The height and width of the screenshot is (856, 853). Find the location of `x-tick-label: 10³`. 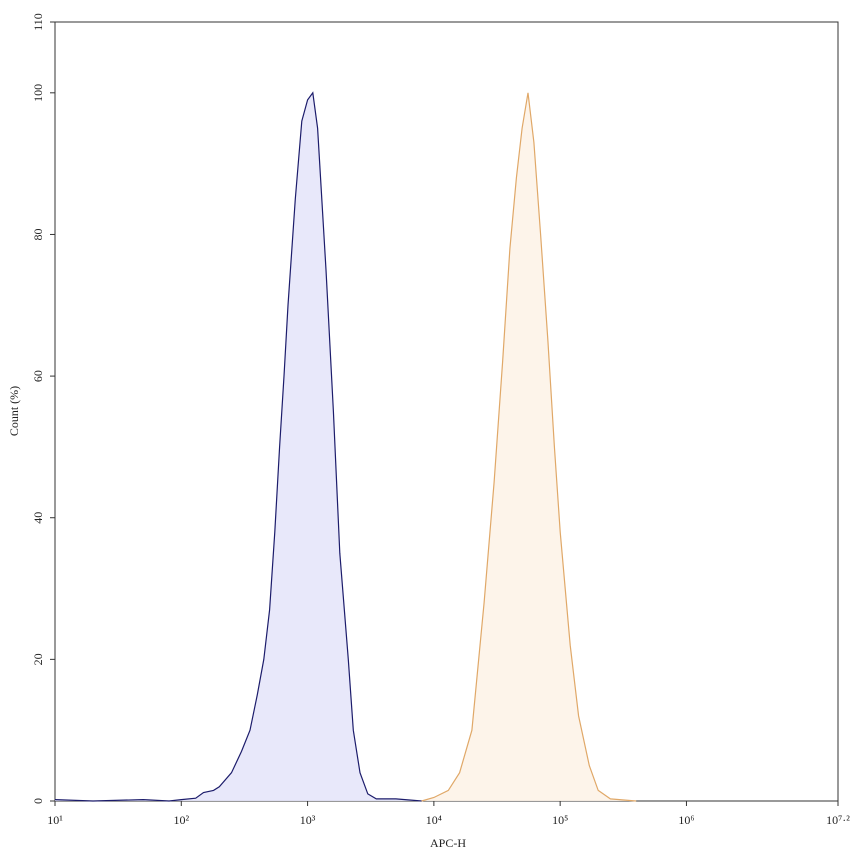

x-tick-label: 10³ is located at coordinates (308, 820).